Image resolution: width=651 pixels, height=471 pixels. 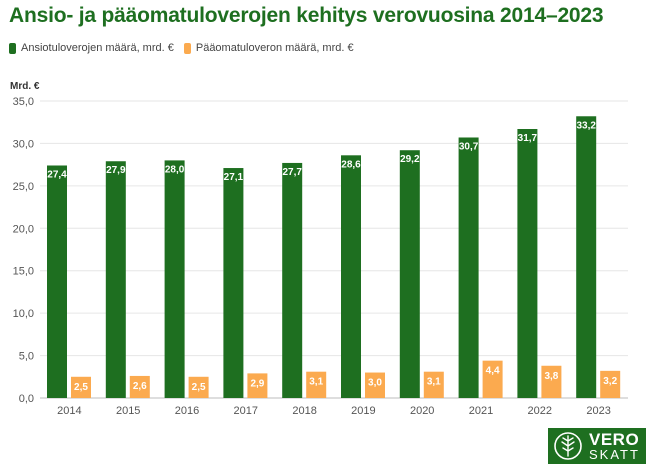 I want to click on data-label-series1: 27,7, so click(x=292, y=172).